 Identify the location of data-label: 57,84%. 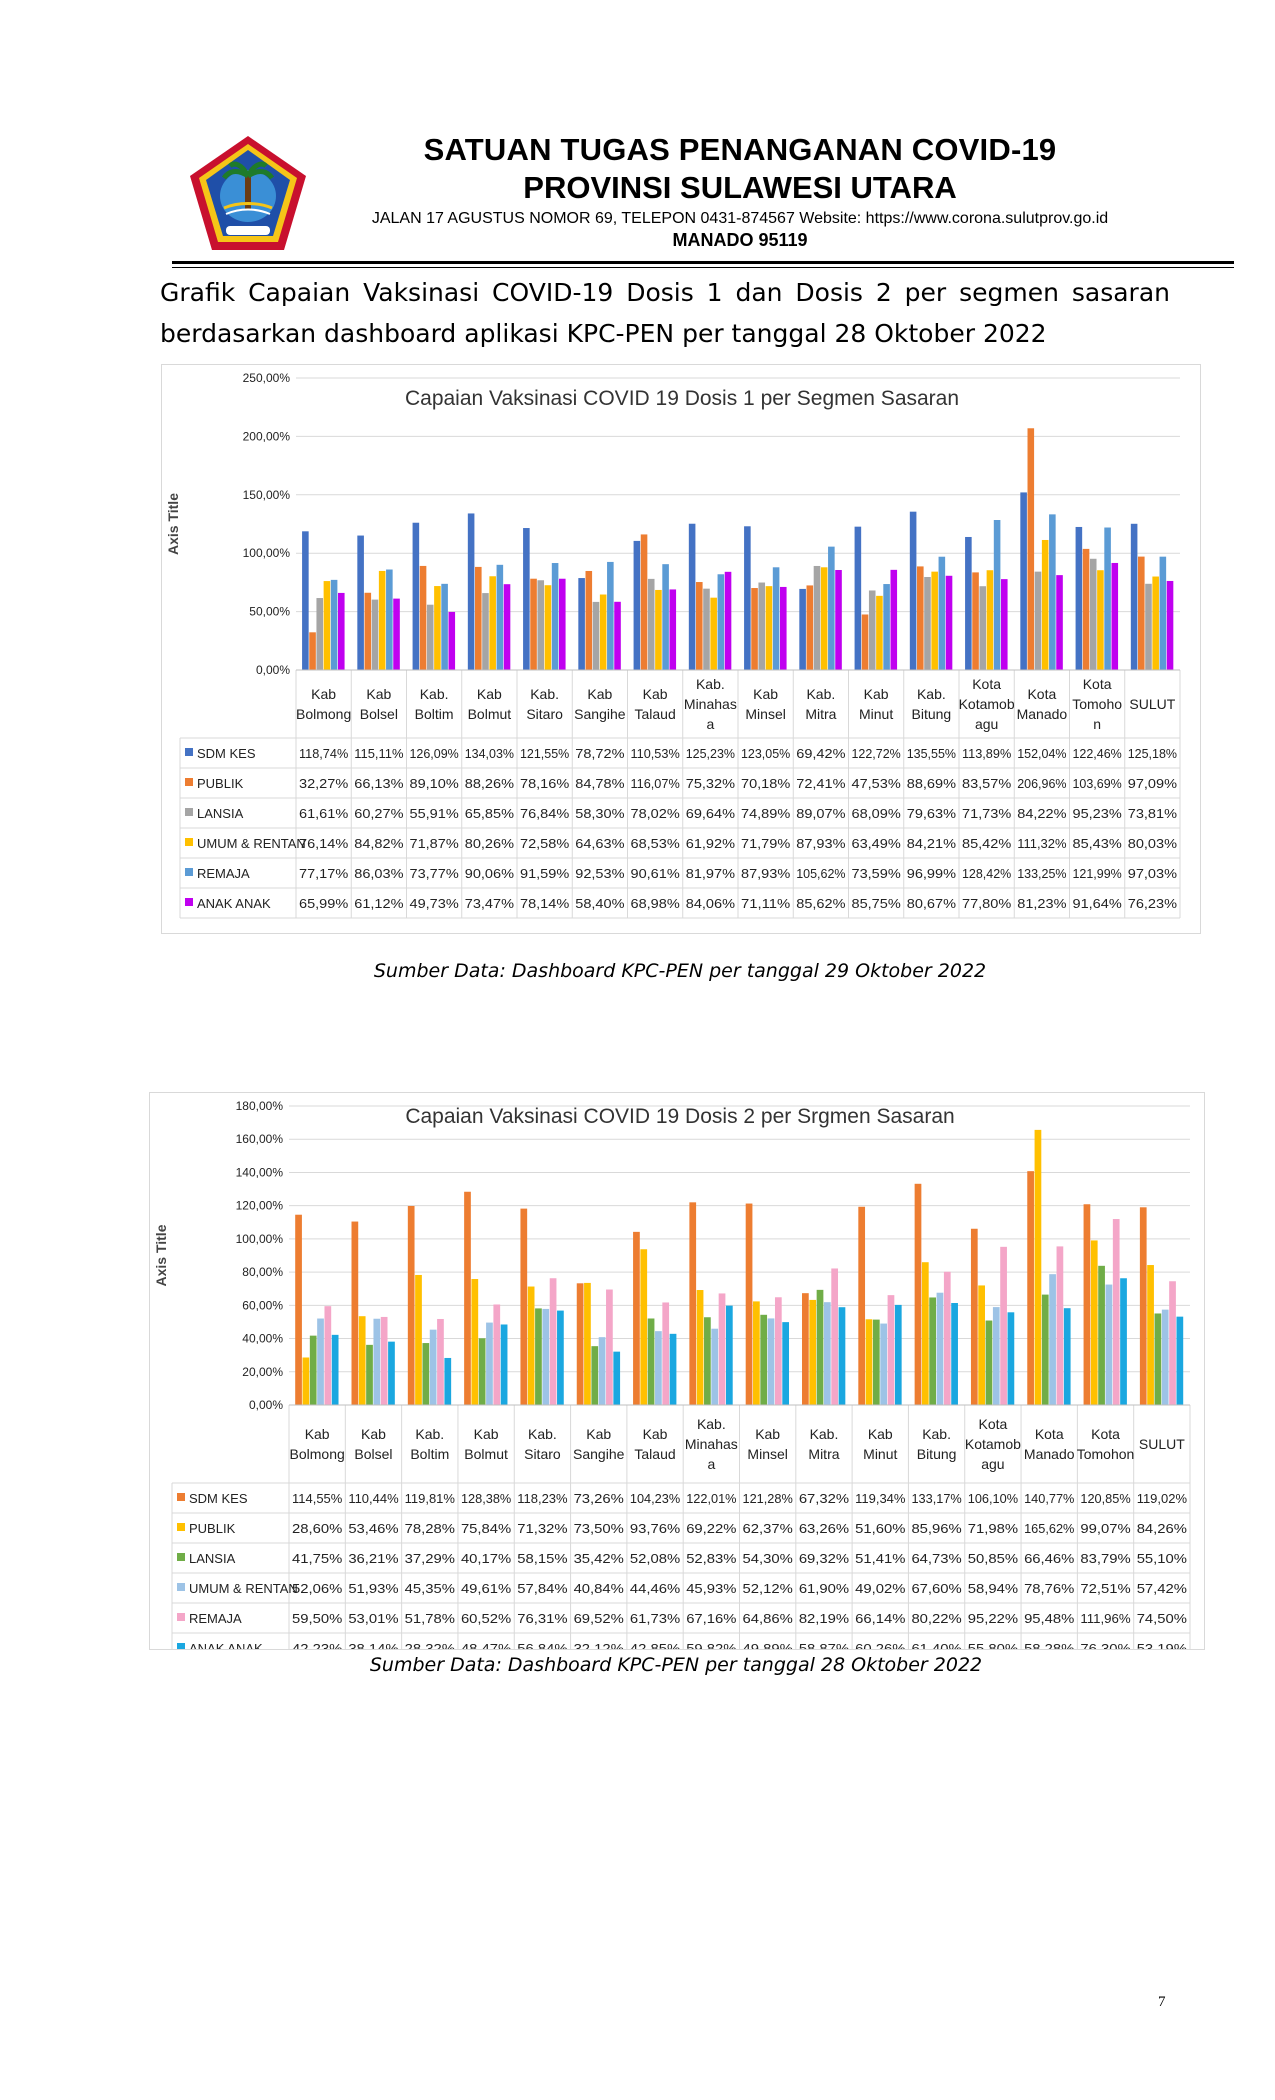
(542, 1588).